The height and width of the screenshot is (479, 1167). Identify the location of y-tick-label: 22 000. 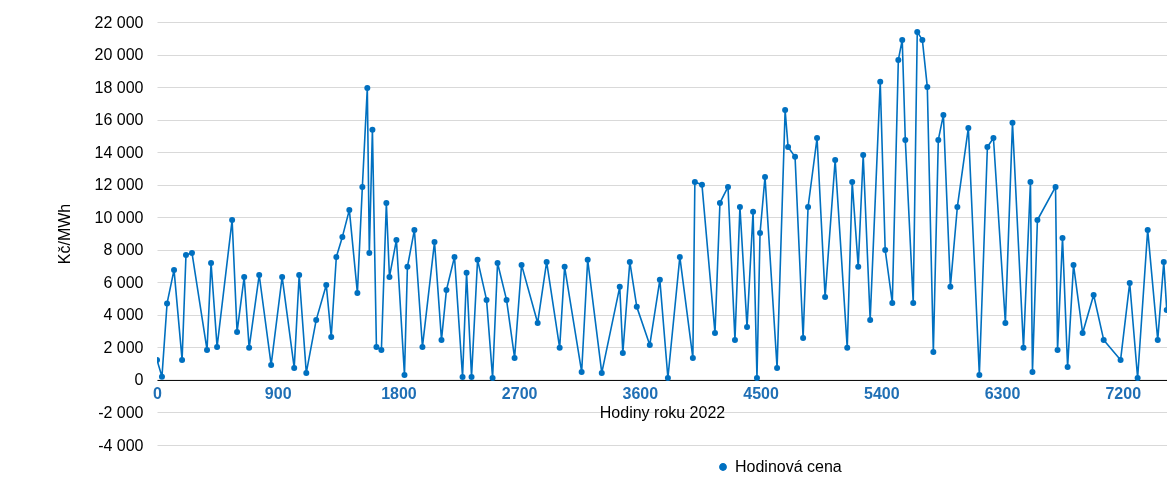
(119, 22).